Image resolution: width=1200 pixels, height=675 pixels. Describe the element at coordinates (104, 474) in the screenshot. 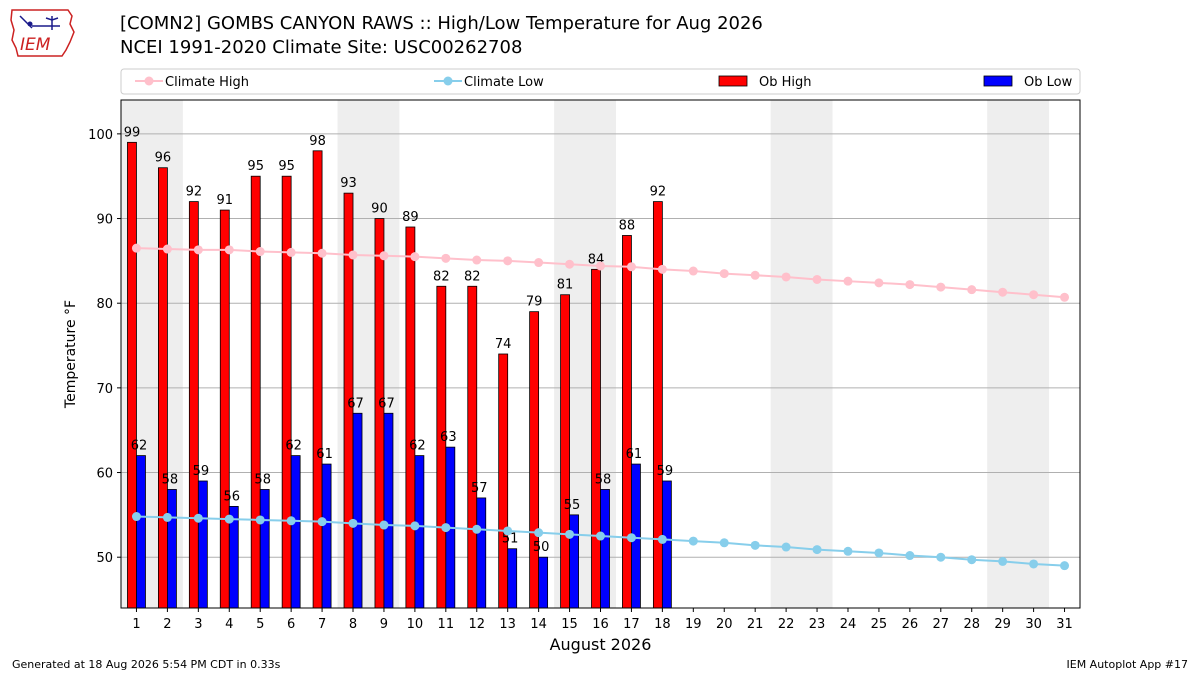

I see `y-tick-label: 60` at that location.